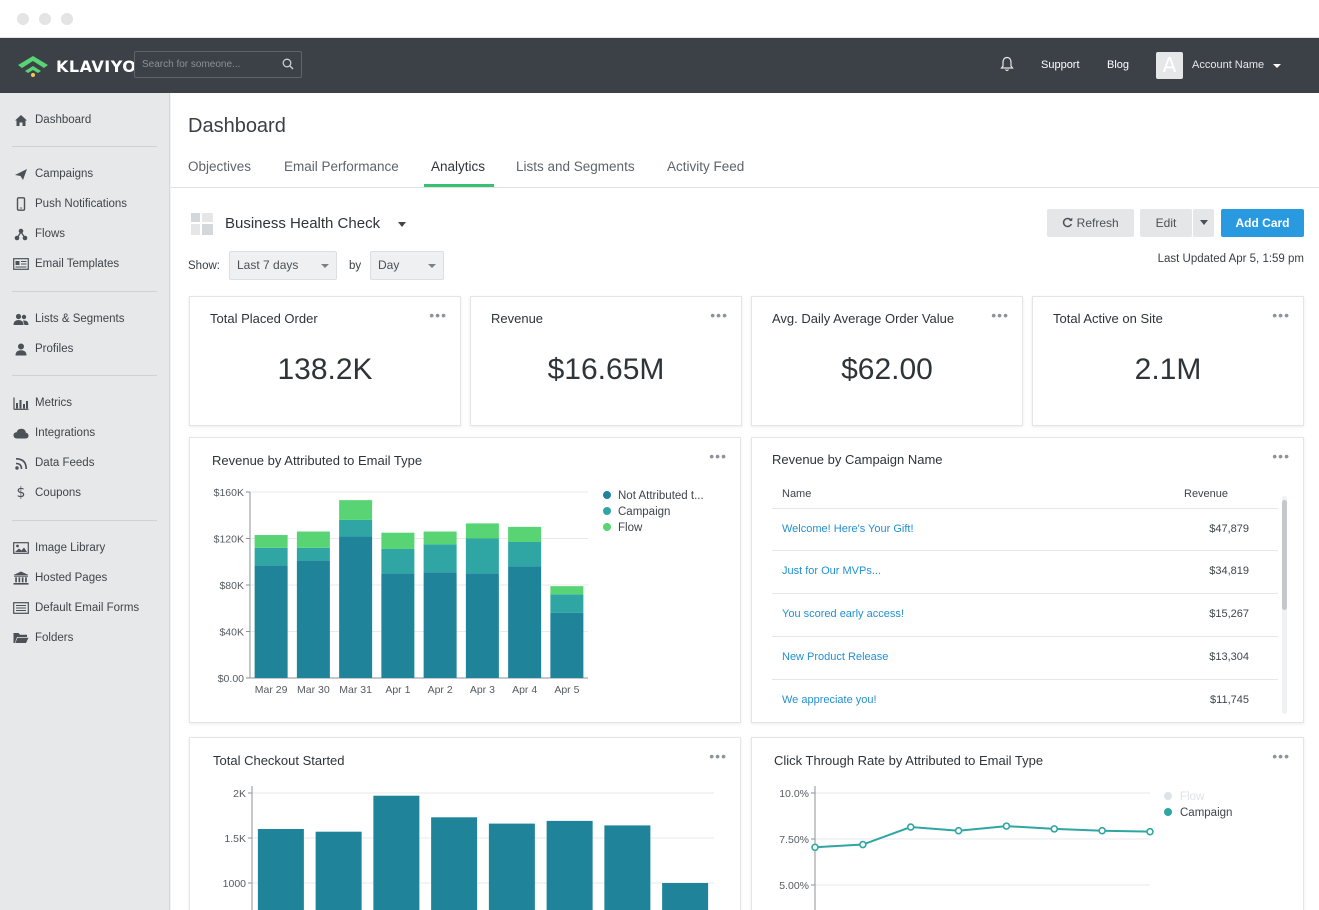 The width and height of the screenshot is (1319, 910). I want to click on sidebar-item-email-templates: Email Templates, so click(66, 264).